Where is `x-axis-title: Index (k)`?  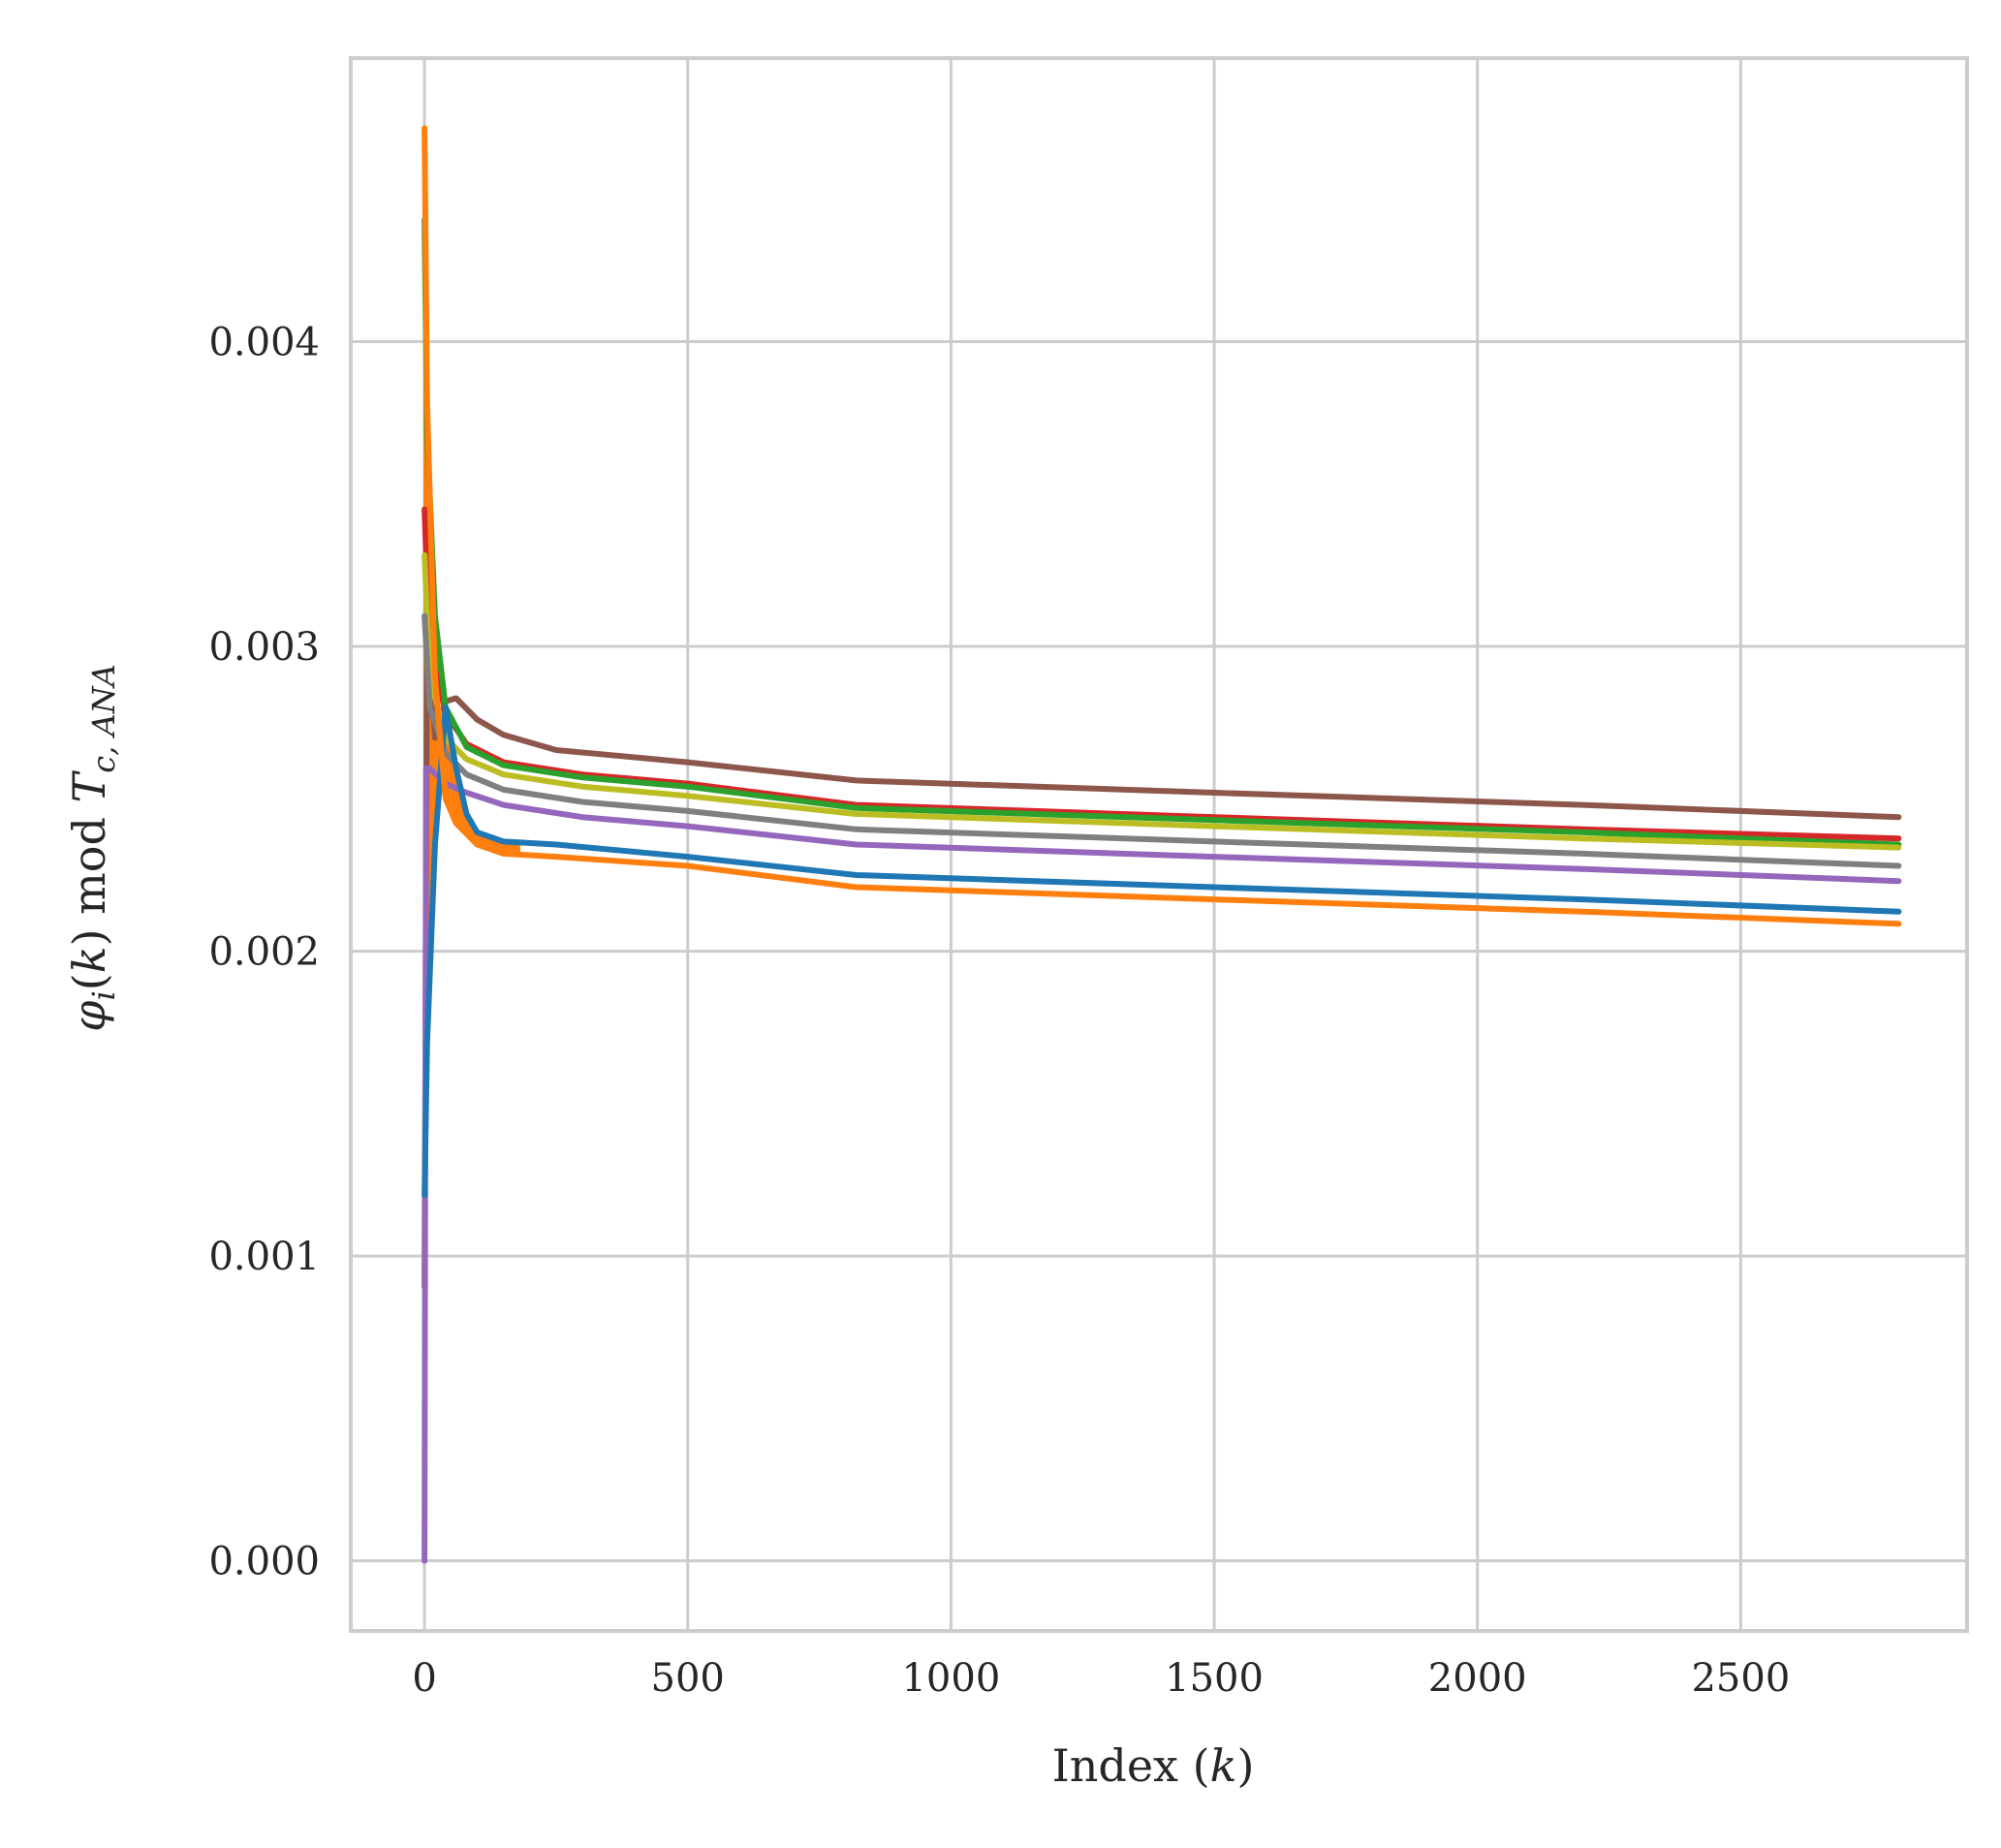 x-axis-title: Index (k) is located at coordinates (1153, 1765).